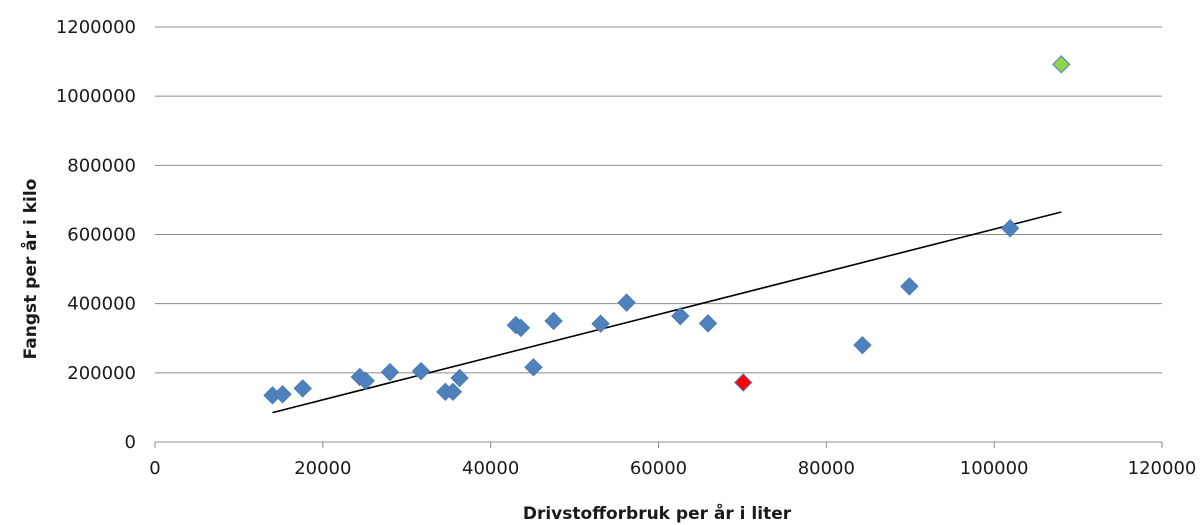  What do you see at coordinates (322, 468) in the screenshot?
I see `x-tick-label: 20000` at bounding box center [322, 468].